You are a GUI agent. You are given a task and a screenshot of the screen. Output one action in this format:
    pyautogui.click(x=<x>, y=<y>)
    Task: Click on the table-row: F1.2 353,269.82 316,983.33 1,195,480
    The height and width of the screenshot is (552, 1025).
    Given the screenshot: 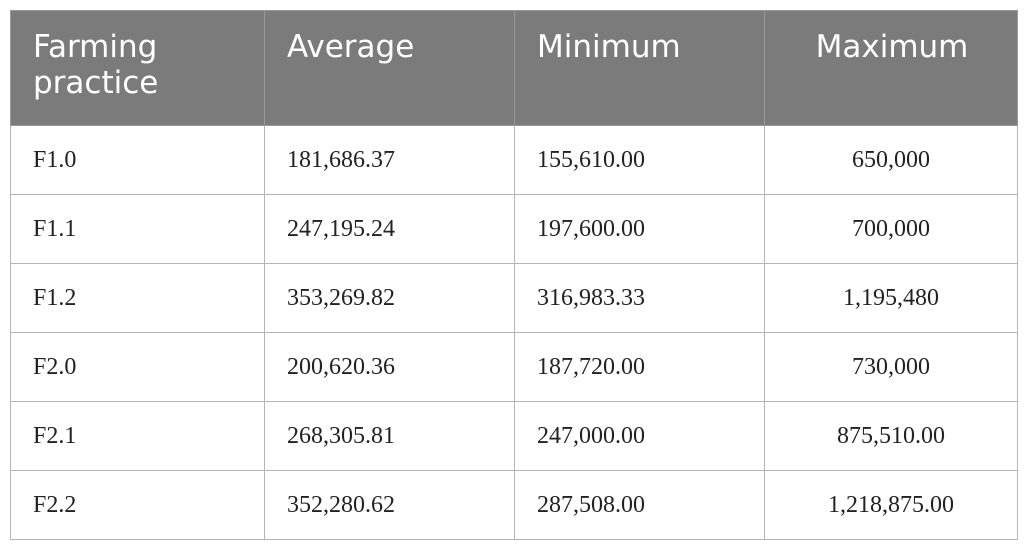 What is the action you would take?
    pyautogui.click(x=514, y=298)
    